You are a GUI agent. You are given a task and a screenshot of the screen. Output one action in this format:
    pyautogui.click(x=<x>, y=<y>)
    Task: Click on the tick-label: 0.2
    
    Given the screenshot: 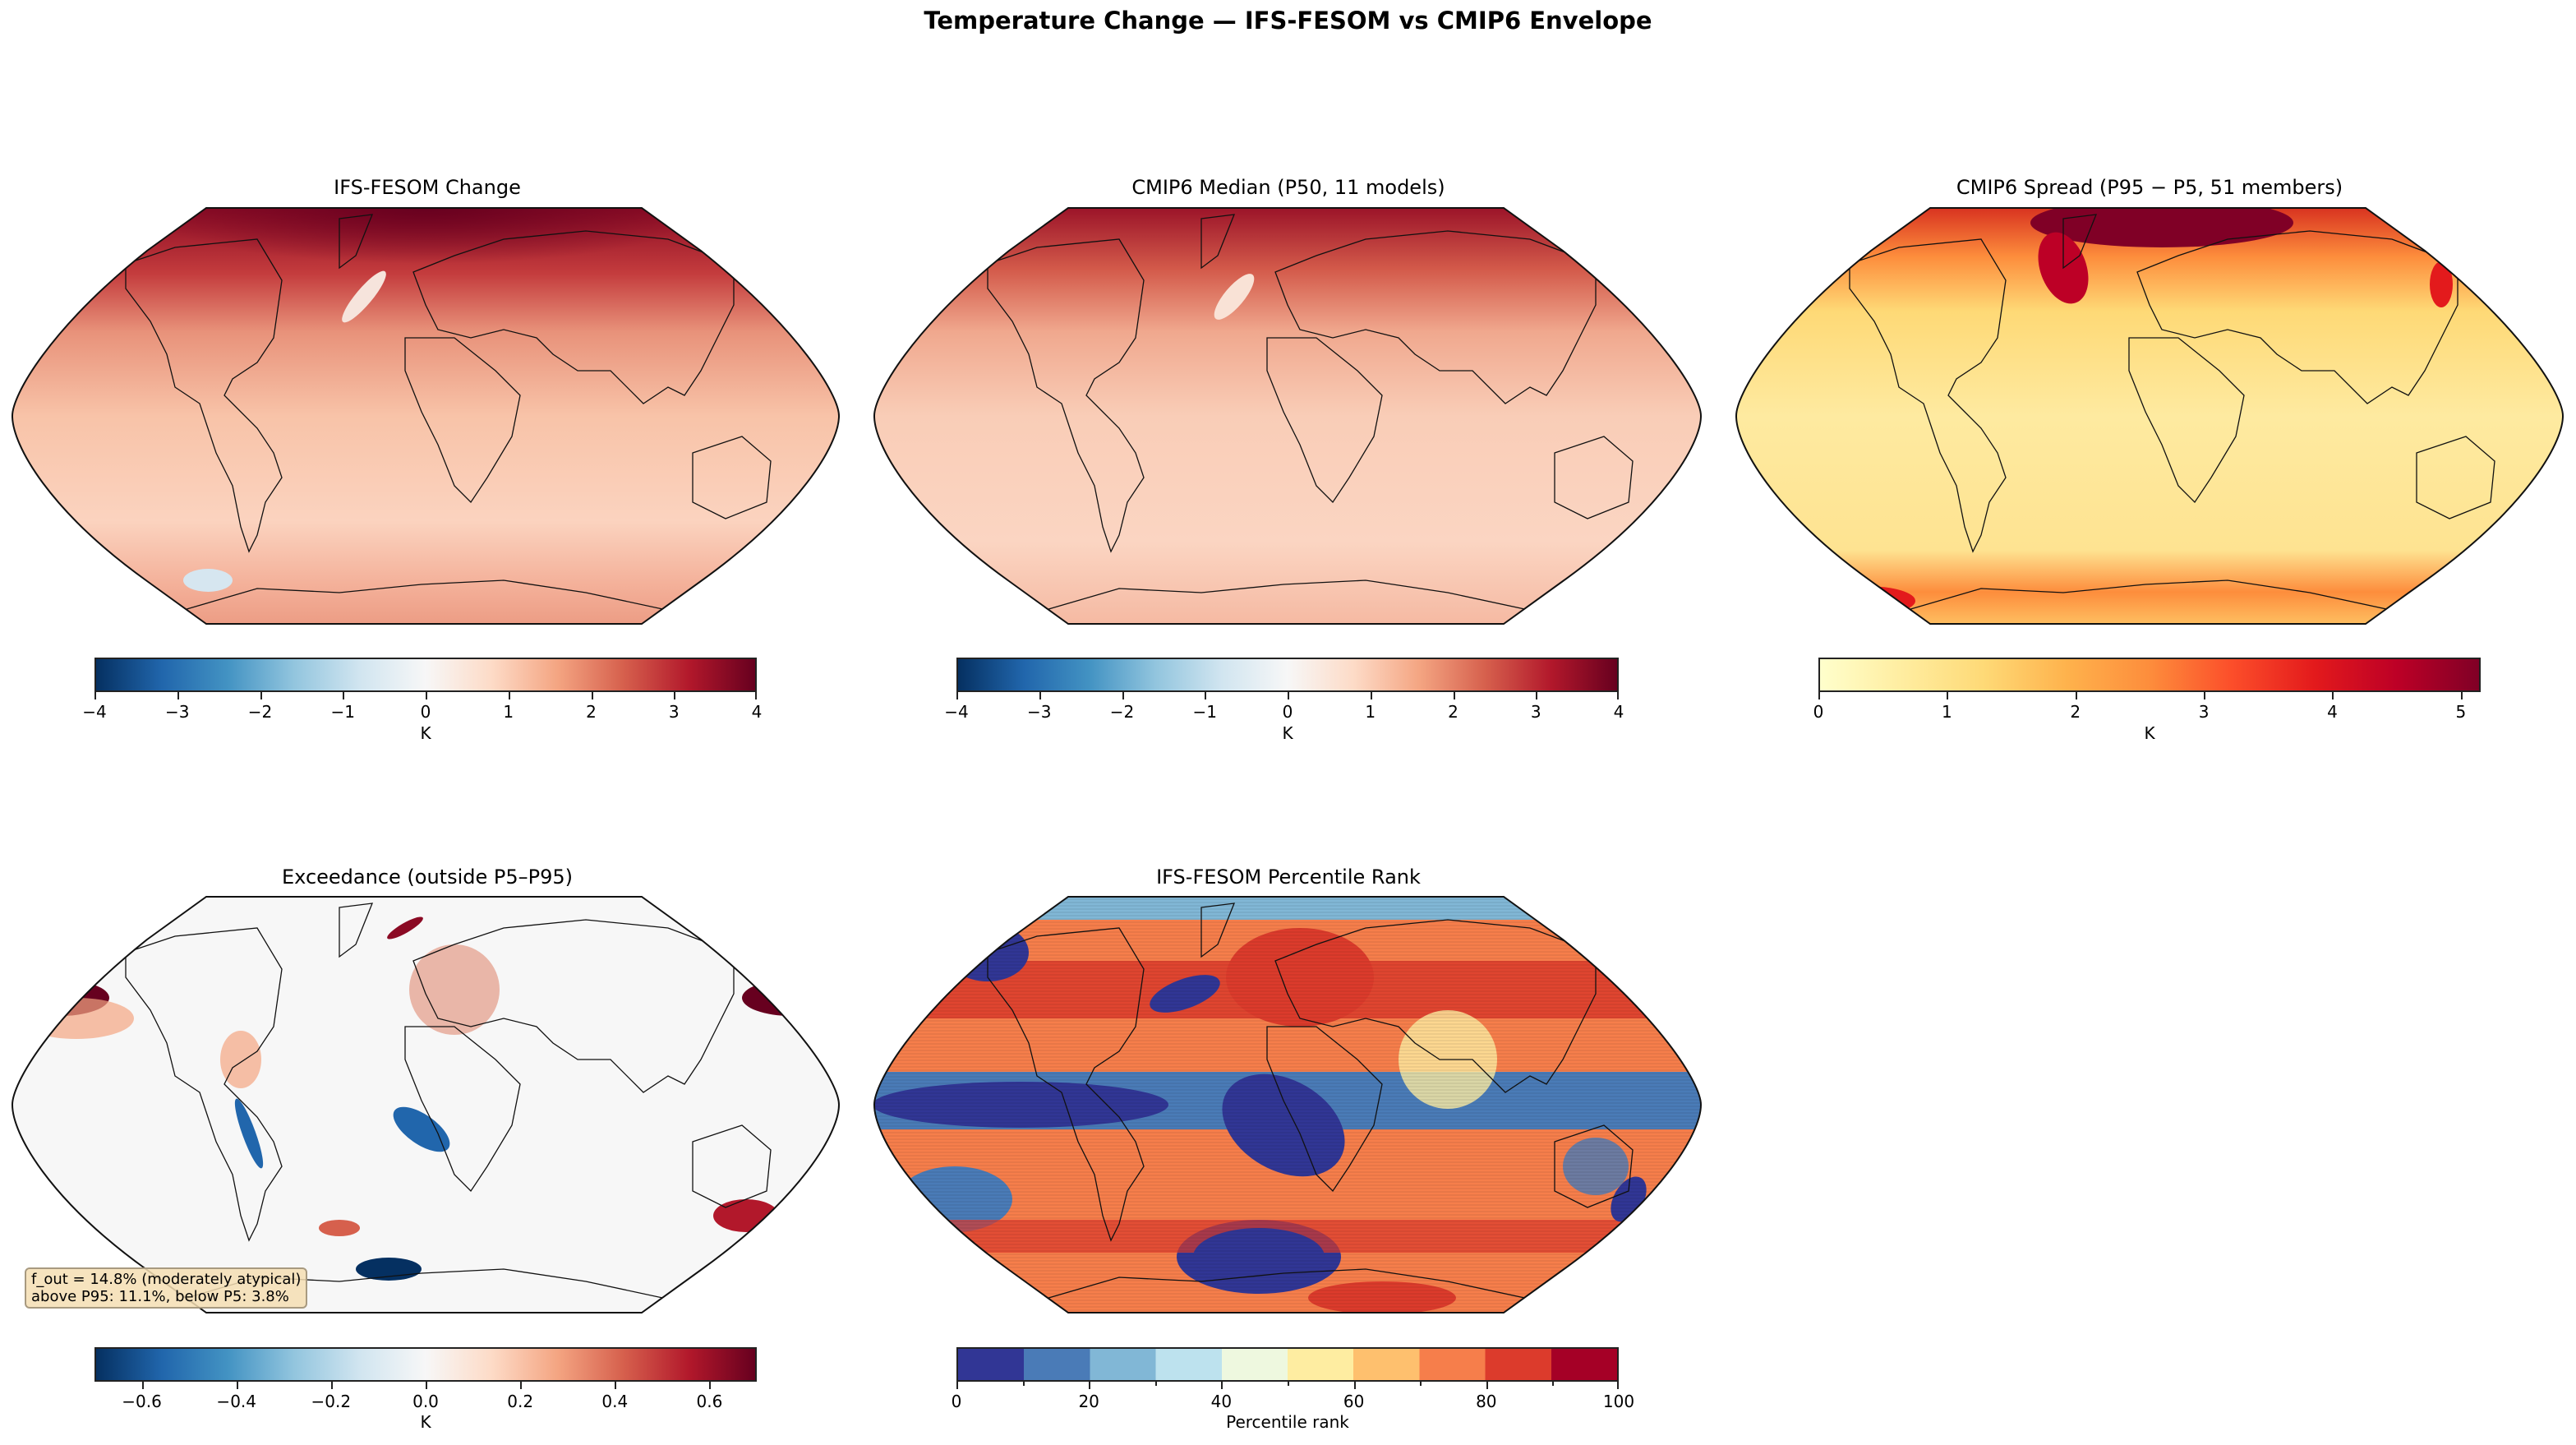 What is the action you would take?
    pyautogui.click(x=520, y=1402)
    